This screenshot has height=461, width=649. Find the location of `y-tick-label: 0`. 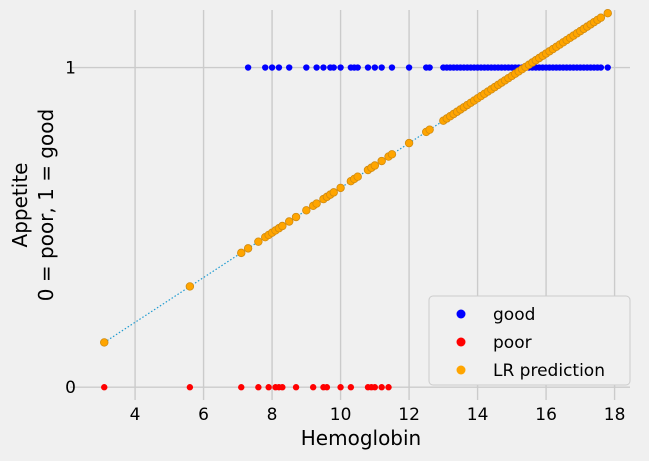

y-tick-label: 0 is located at coordinates (70, 388).